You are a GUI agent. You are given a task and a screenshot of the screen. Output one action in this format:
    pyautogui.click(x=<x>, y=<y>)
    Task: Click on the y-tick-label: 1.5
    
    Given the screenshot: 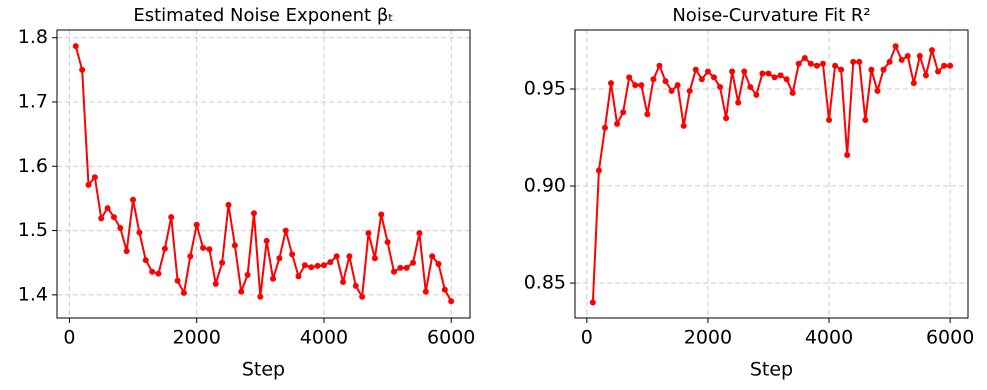 What is the action you would take?
    pyautogui.click(x=33, y=230)
    